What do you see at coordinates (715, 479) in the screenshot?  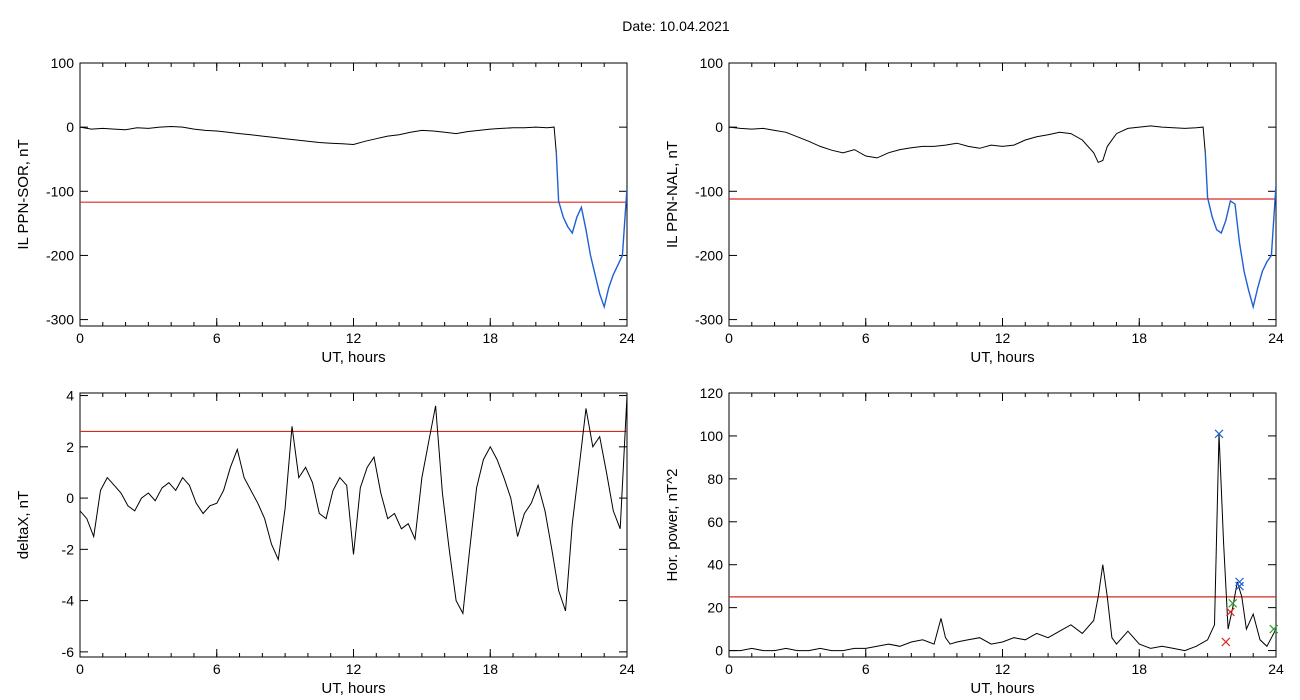 I see `y-tick-label: 80` at bounding box center [715, 479].